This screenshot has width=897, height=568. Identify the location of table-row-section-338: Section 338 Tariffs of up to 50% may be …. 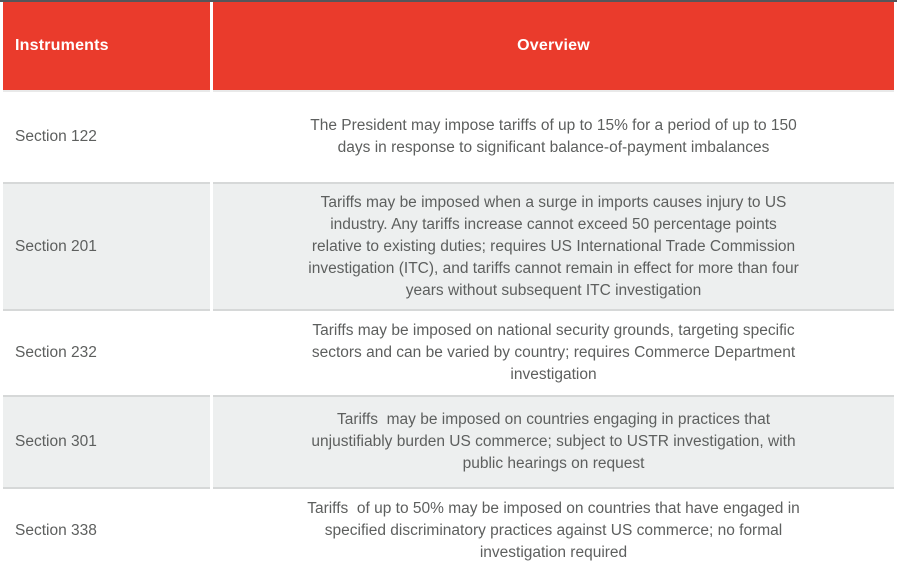
(448, 528).